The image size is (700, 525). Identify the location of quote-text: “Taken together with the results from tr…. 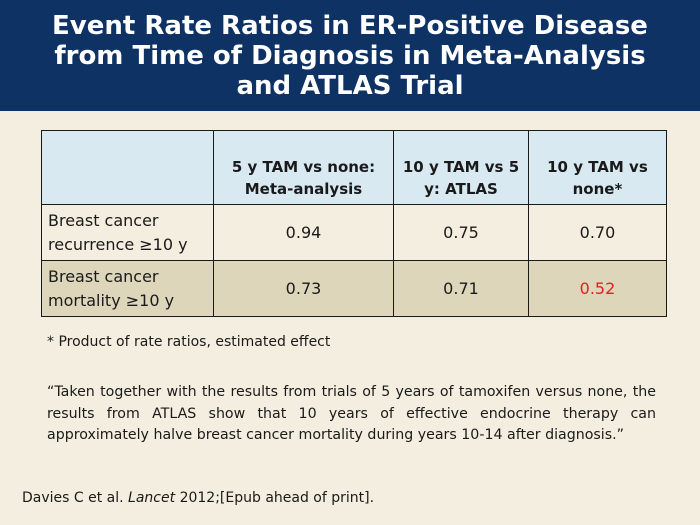
(351, 413).